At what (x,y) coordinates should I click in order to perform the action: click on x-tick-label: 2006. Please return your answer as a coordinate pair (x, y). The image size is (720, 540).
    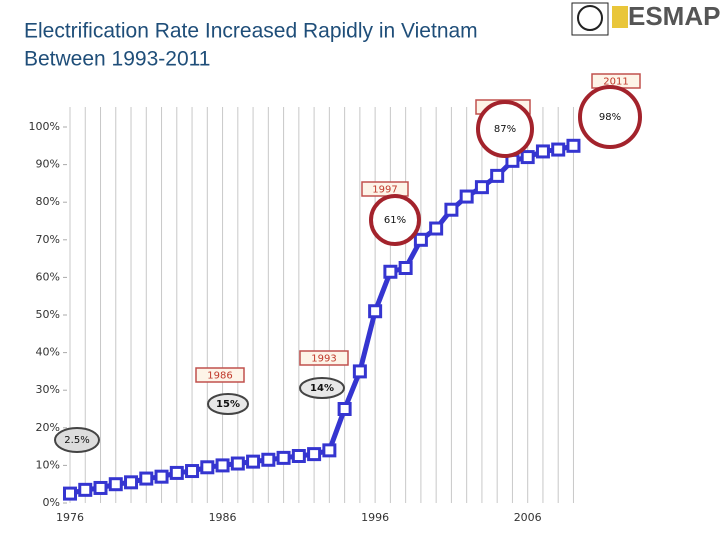
    Looking at the image, I should click on (528, 517).